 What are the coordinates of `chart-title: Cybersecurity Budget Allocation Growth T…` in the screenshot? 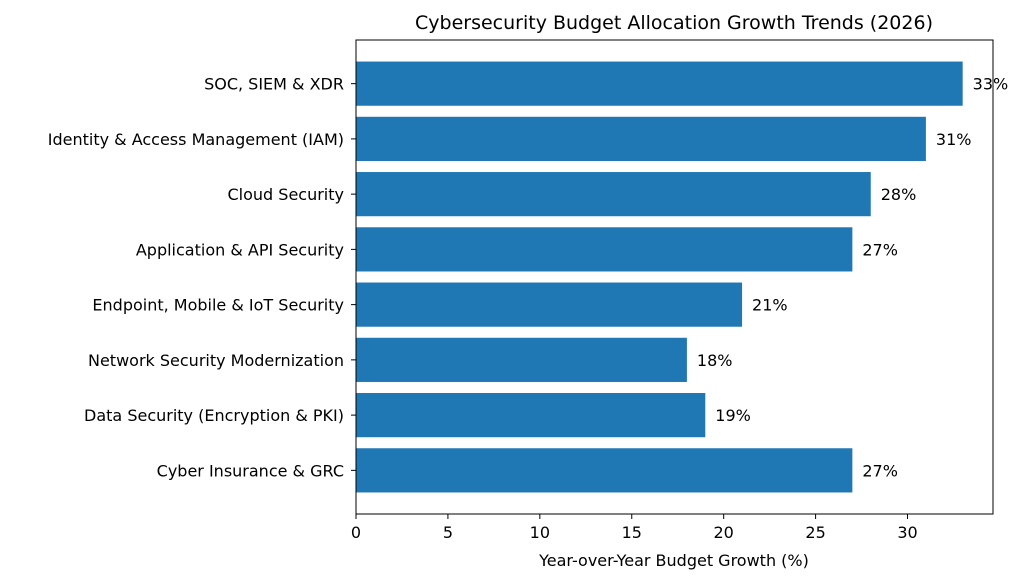 It's located at (674, 23).